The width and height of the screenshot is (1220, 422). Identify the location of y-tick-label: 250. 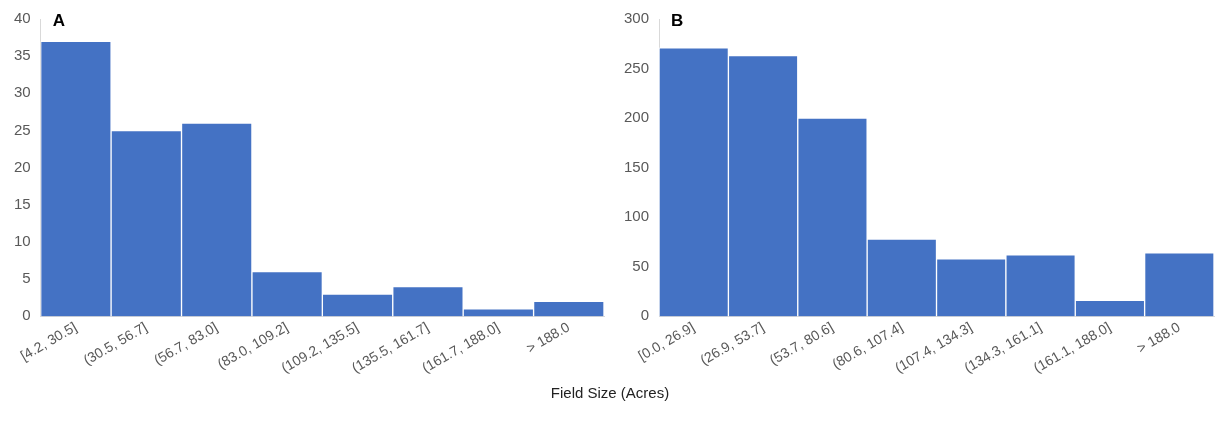
(637, 67).